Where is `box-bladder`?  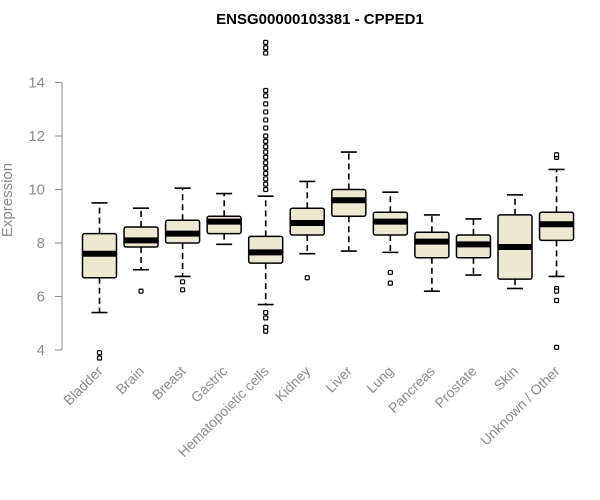
box-bladder is located at coordinates (99, 281).